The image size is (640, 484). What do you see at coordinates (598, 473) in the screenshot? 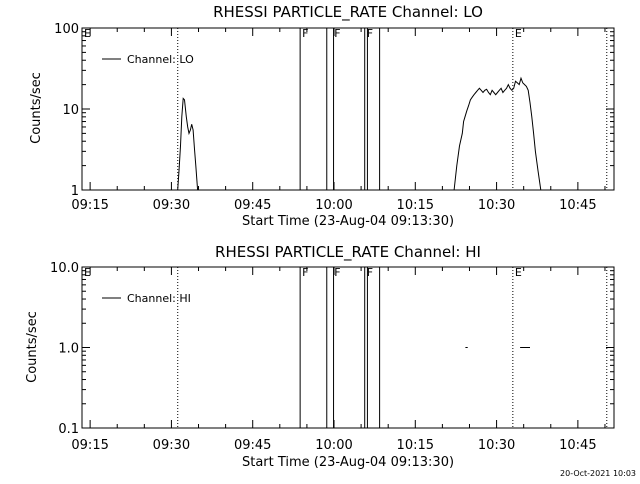
I see `footer-date: 20-Oct-2021 10:03` at bounding box center [598, 473].